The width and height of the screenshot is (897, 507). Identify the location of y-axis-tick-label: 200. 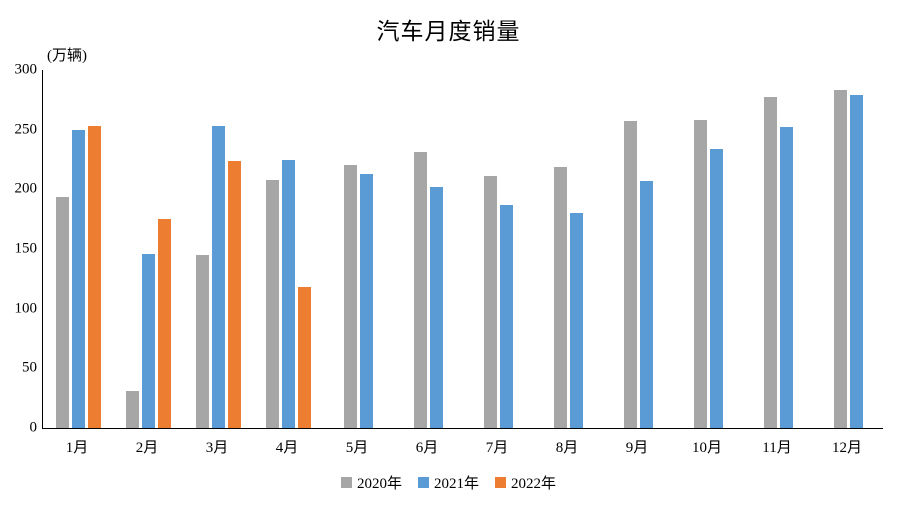
(26, 188).